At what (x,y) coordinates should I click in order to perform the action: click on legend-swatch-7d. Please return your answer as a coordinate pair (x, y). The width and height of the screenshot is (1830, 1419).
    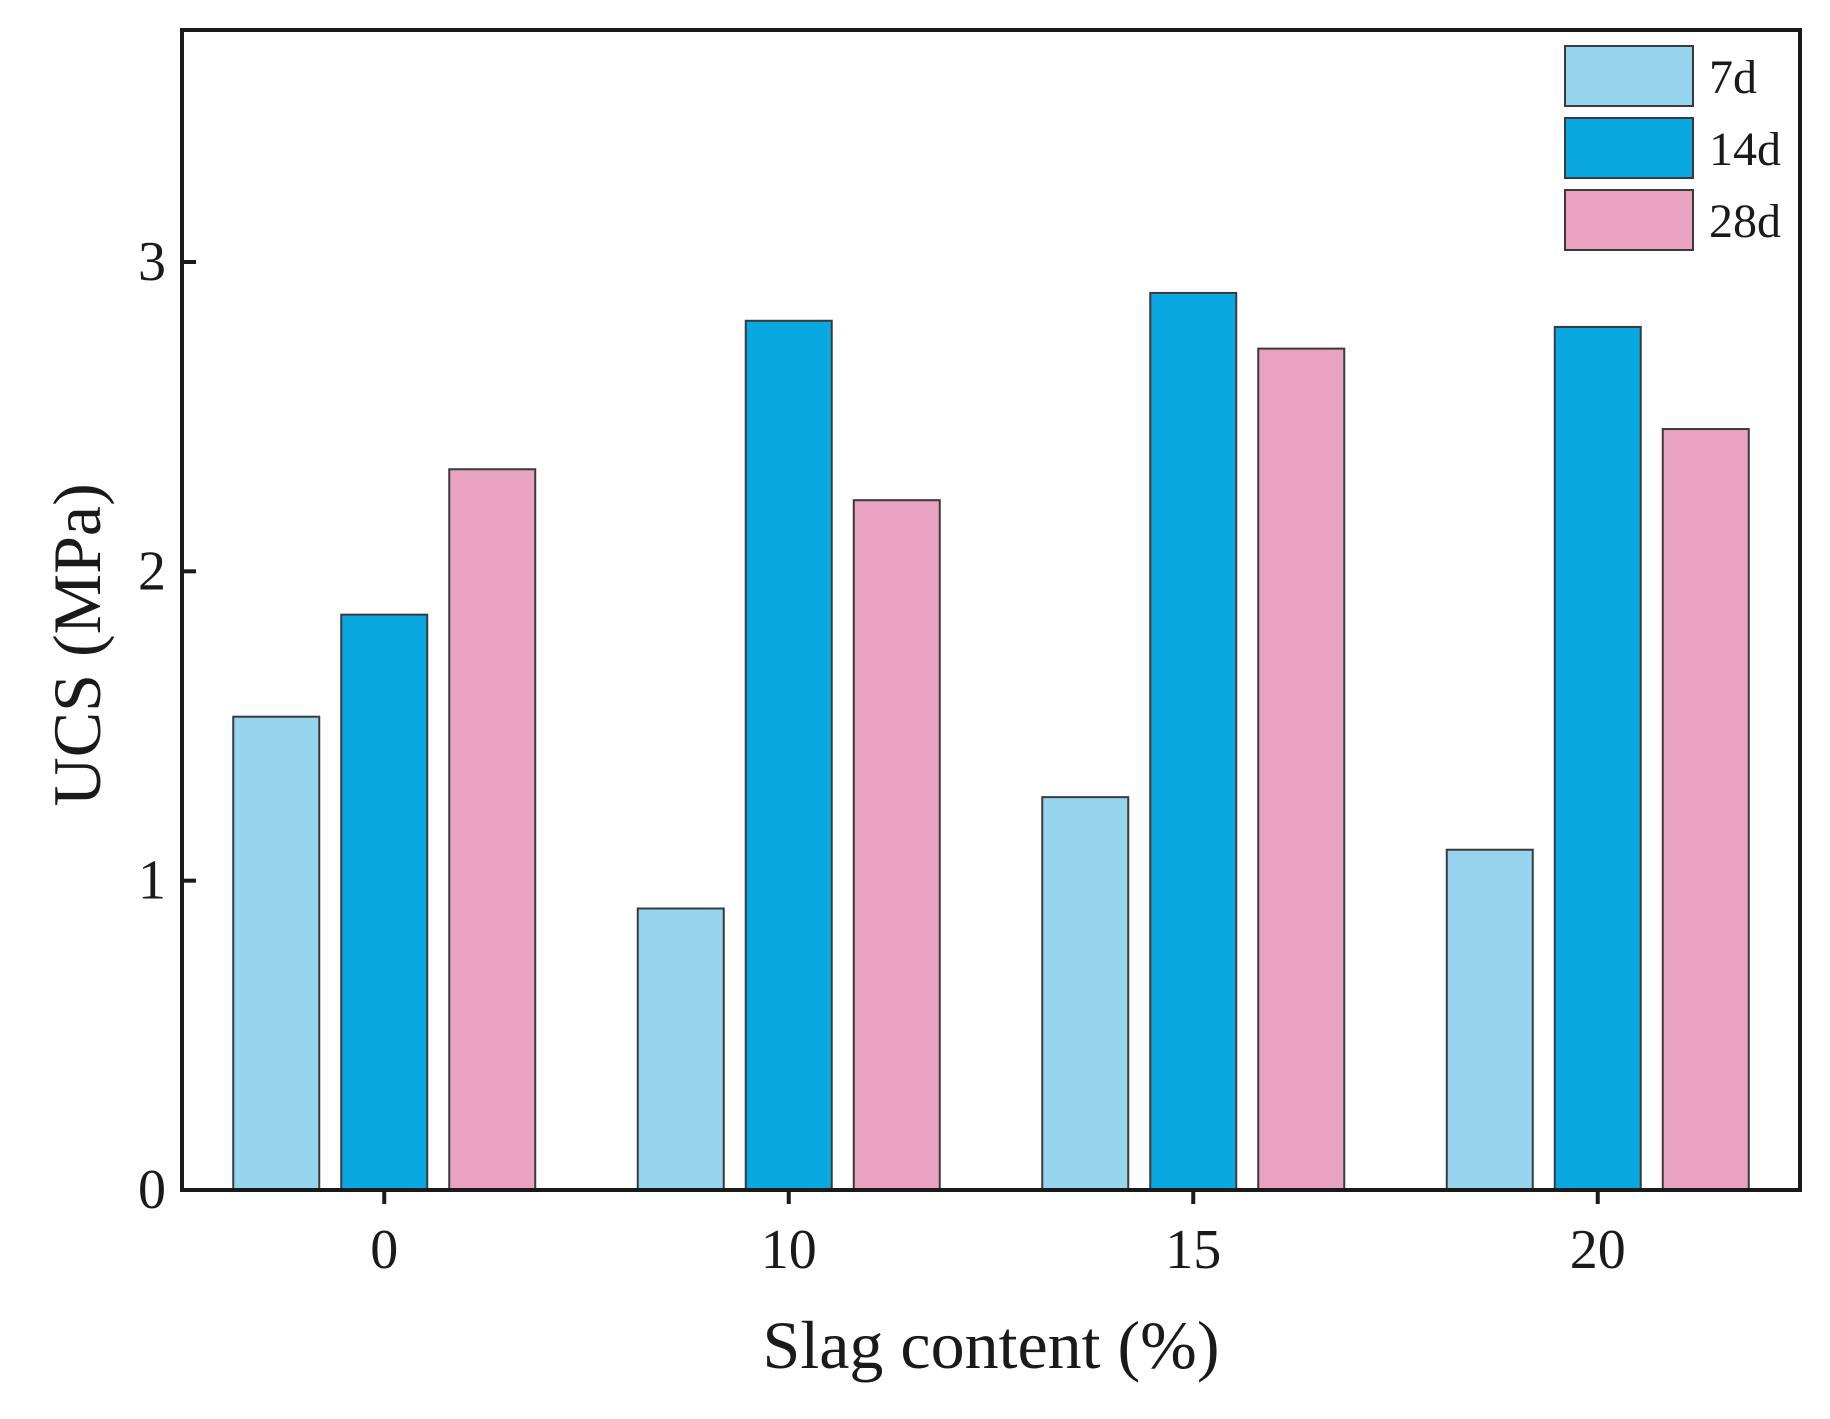
    Looking at the image, I should click on (1629, 76).